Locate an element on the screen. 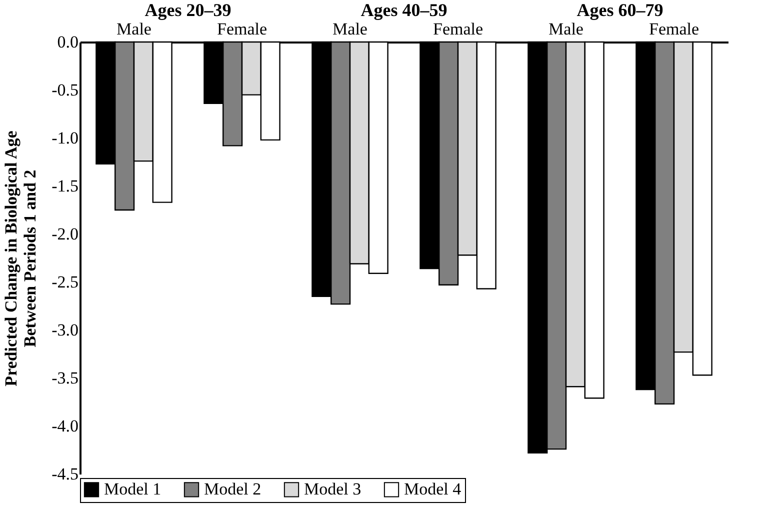 Image resolution: width=774 pixels, height=531 pixels. y-tick-label: -0.5 is located at coordinates (65, 90).